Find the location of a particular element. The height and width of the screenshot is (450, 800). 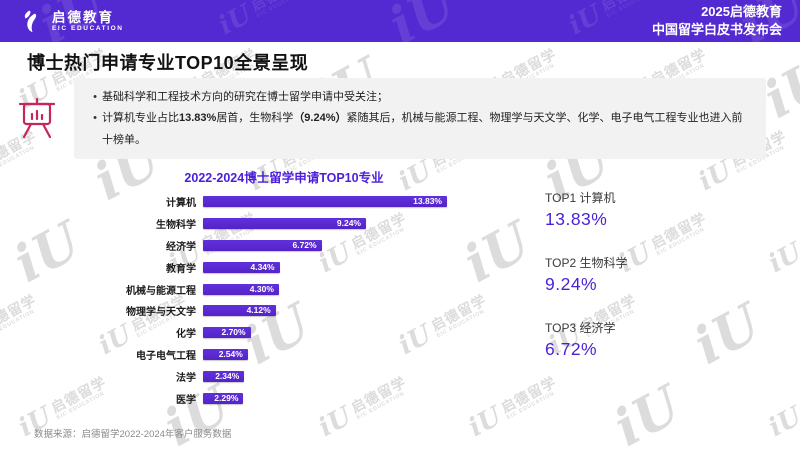

bar-row: 教育学 4.34% is located at coordinates (316, 267).